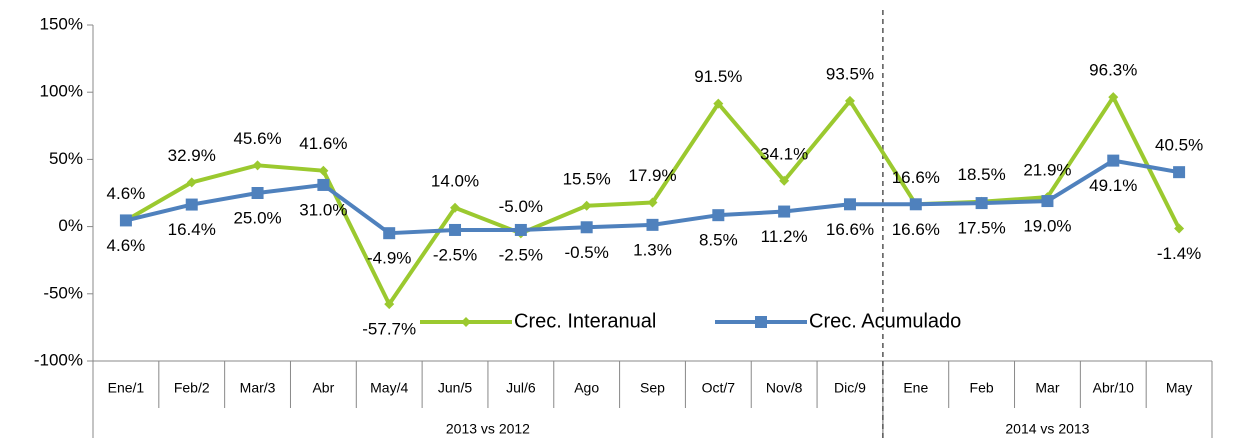  Describe the element at coordinates (982, 228) in the screenshot. I see `data-label: 17.5%` at that location.